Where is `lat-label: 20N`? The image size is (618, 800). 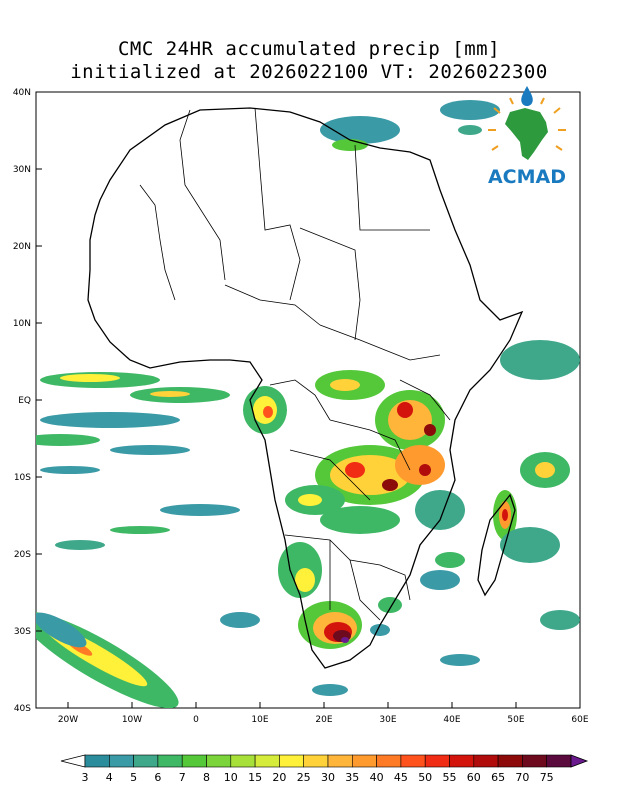 lat-label: 20N is located at coordinates (22, 247).